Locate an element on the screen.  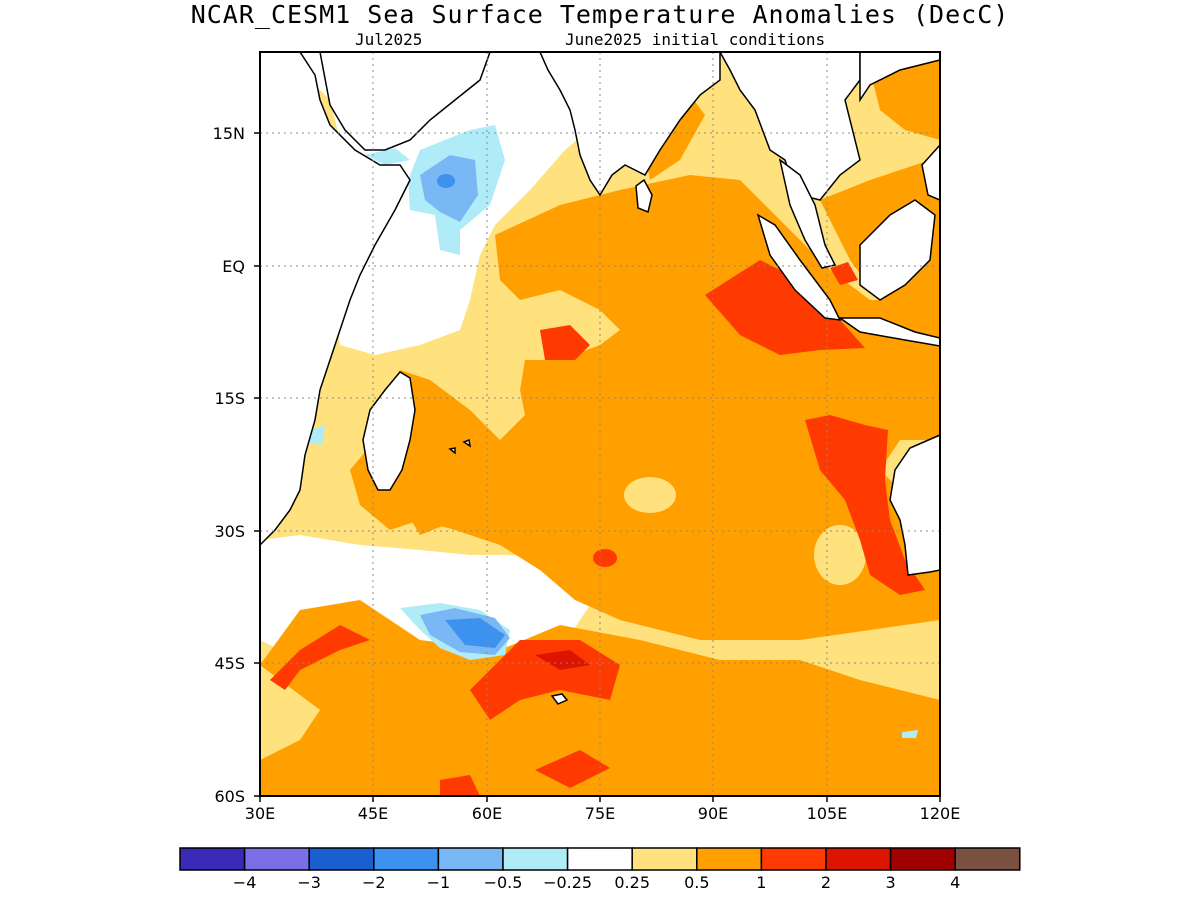
land-sri-lanka is located at coordinates (644, 196).